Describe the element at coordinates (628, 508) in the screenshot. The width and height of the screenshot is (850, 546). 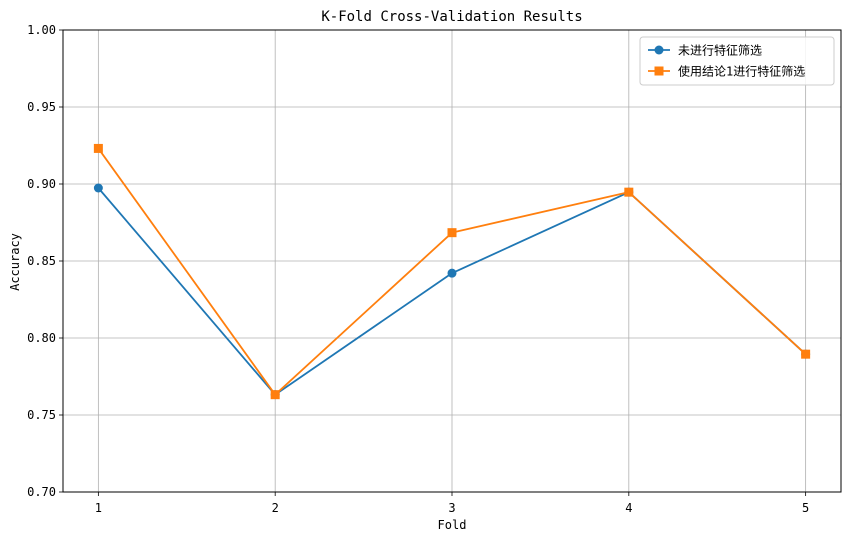
I see `x-tick-label: 4` at that location.